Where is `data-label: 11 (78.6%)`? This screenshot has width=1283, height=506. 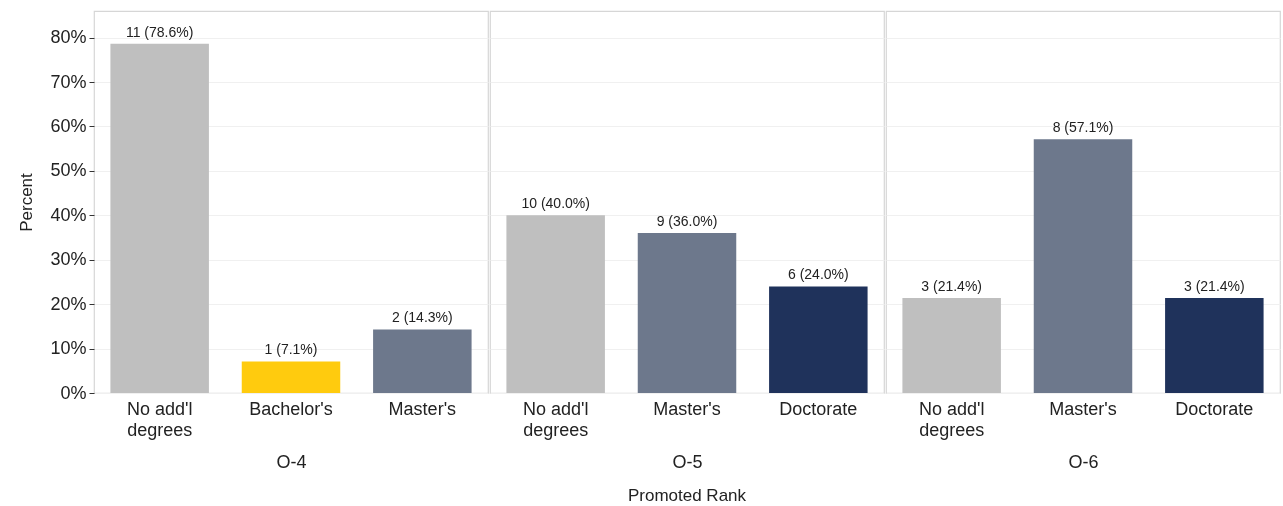
data-label: 11 (78.6%) is located at coordinates (159, 31).